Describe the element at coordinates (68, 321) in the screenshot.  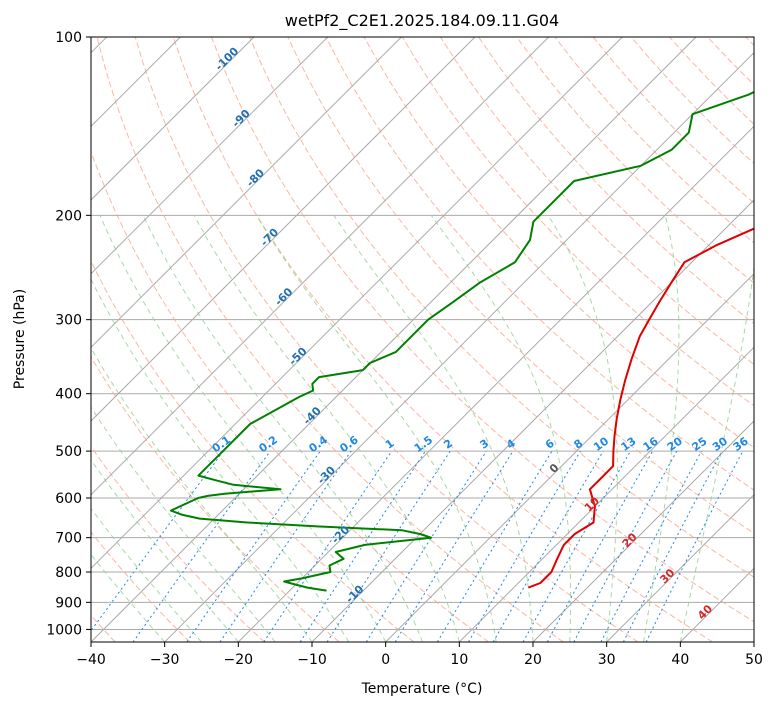
I see `y-tick-label: 300` at that location.